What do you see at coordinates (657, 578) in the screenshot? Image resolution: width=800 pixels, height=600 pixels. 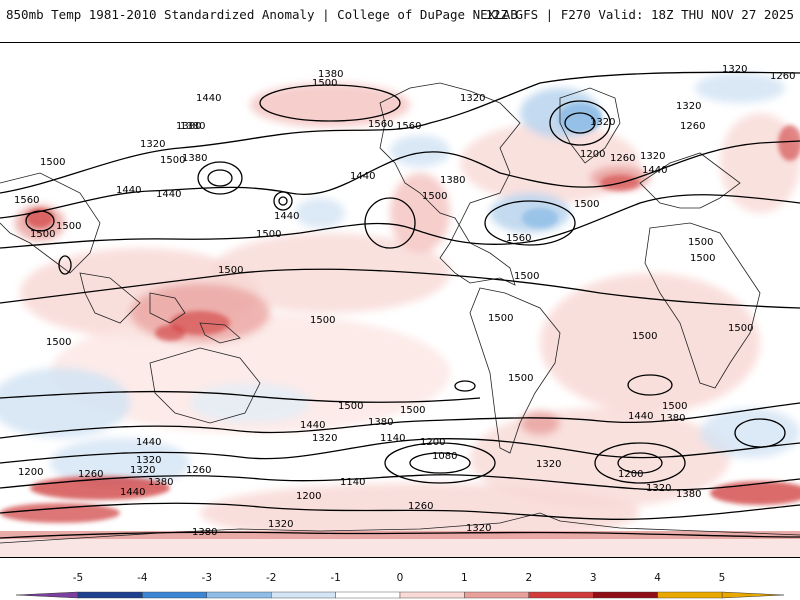 I see `colorbar-tick-label: 4` at bounding box center [657, 578].